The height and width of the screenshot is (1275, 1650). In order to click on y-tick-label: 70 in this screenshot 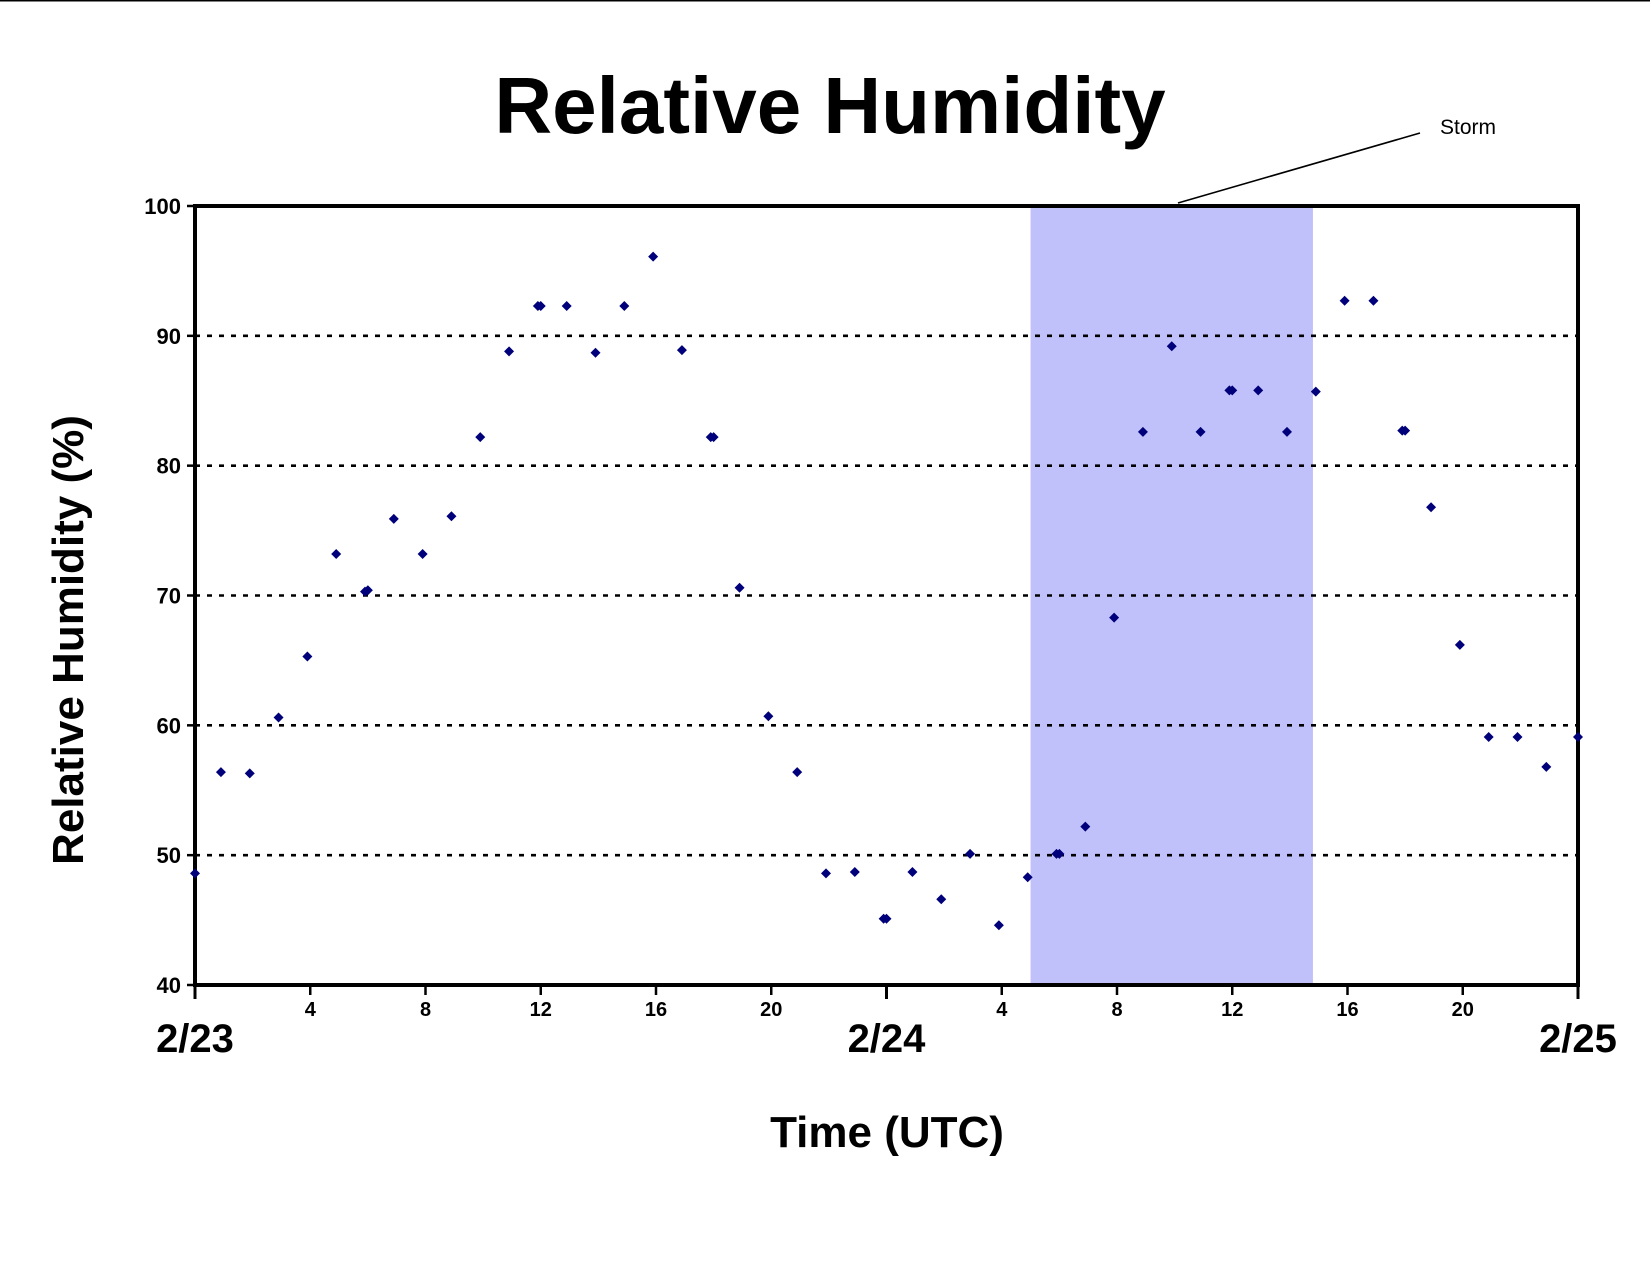, I will do `click(169, 596)`.